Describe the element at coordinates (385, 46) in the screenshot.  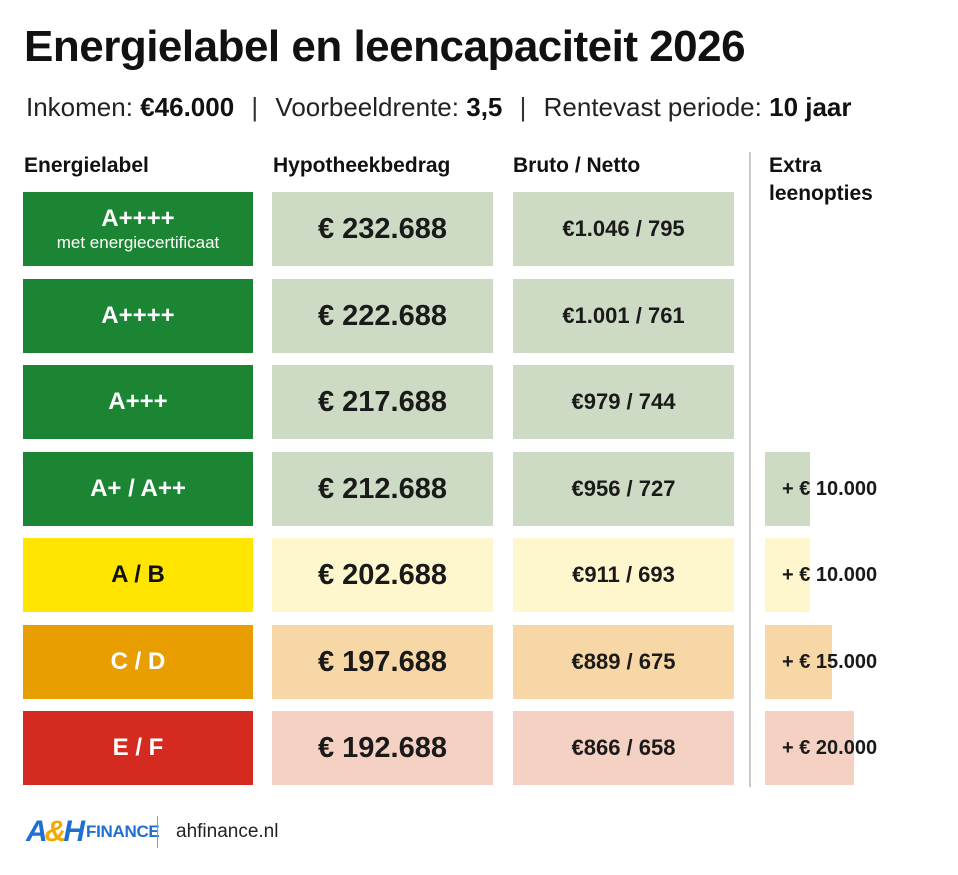
I see `chart-title: Energielabel en leencapaciteit 2026` at that location.